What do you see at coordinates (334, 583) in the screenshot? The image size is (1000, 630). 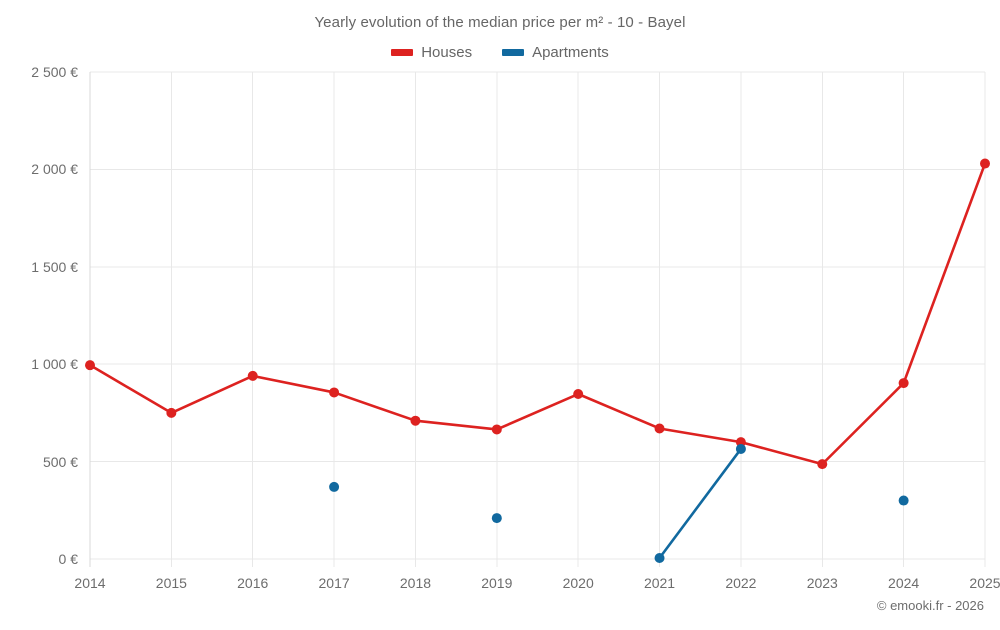 I see `x-axis-tick-label: 2017` at bounding box center [334, 583].